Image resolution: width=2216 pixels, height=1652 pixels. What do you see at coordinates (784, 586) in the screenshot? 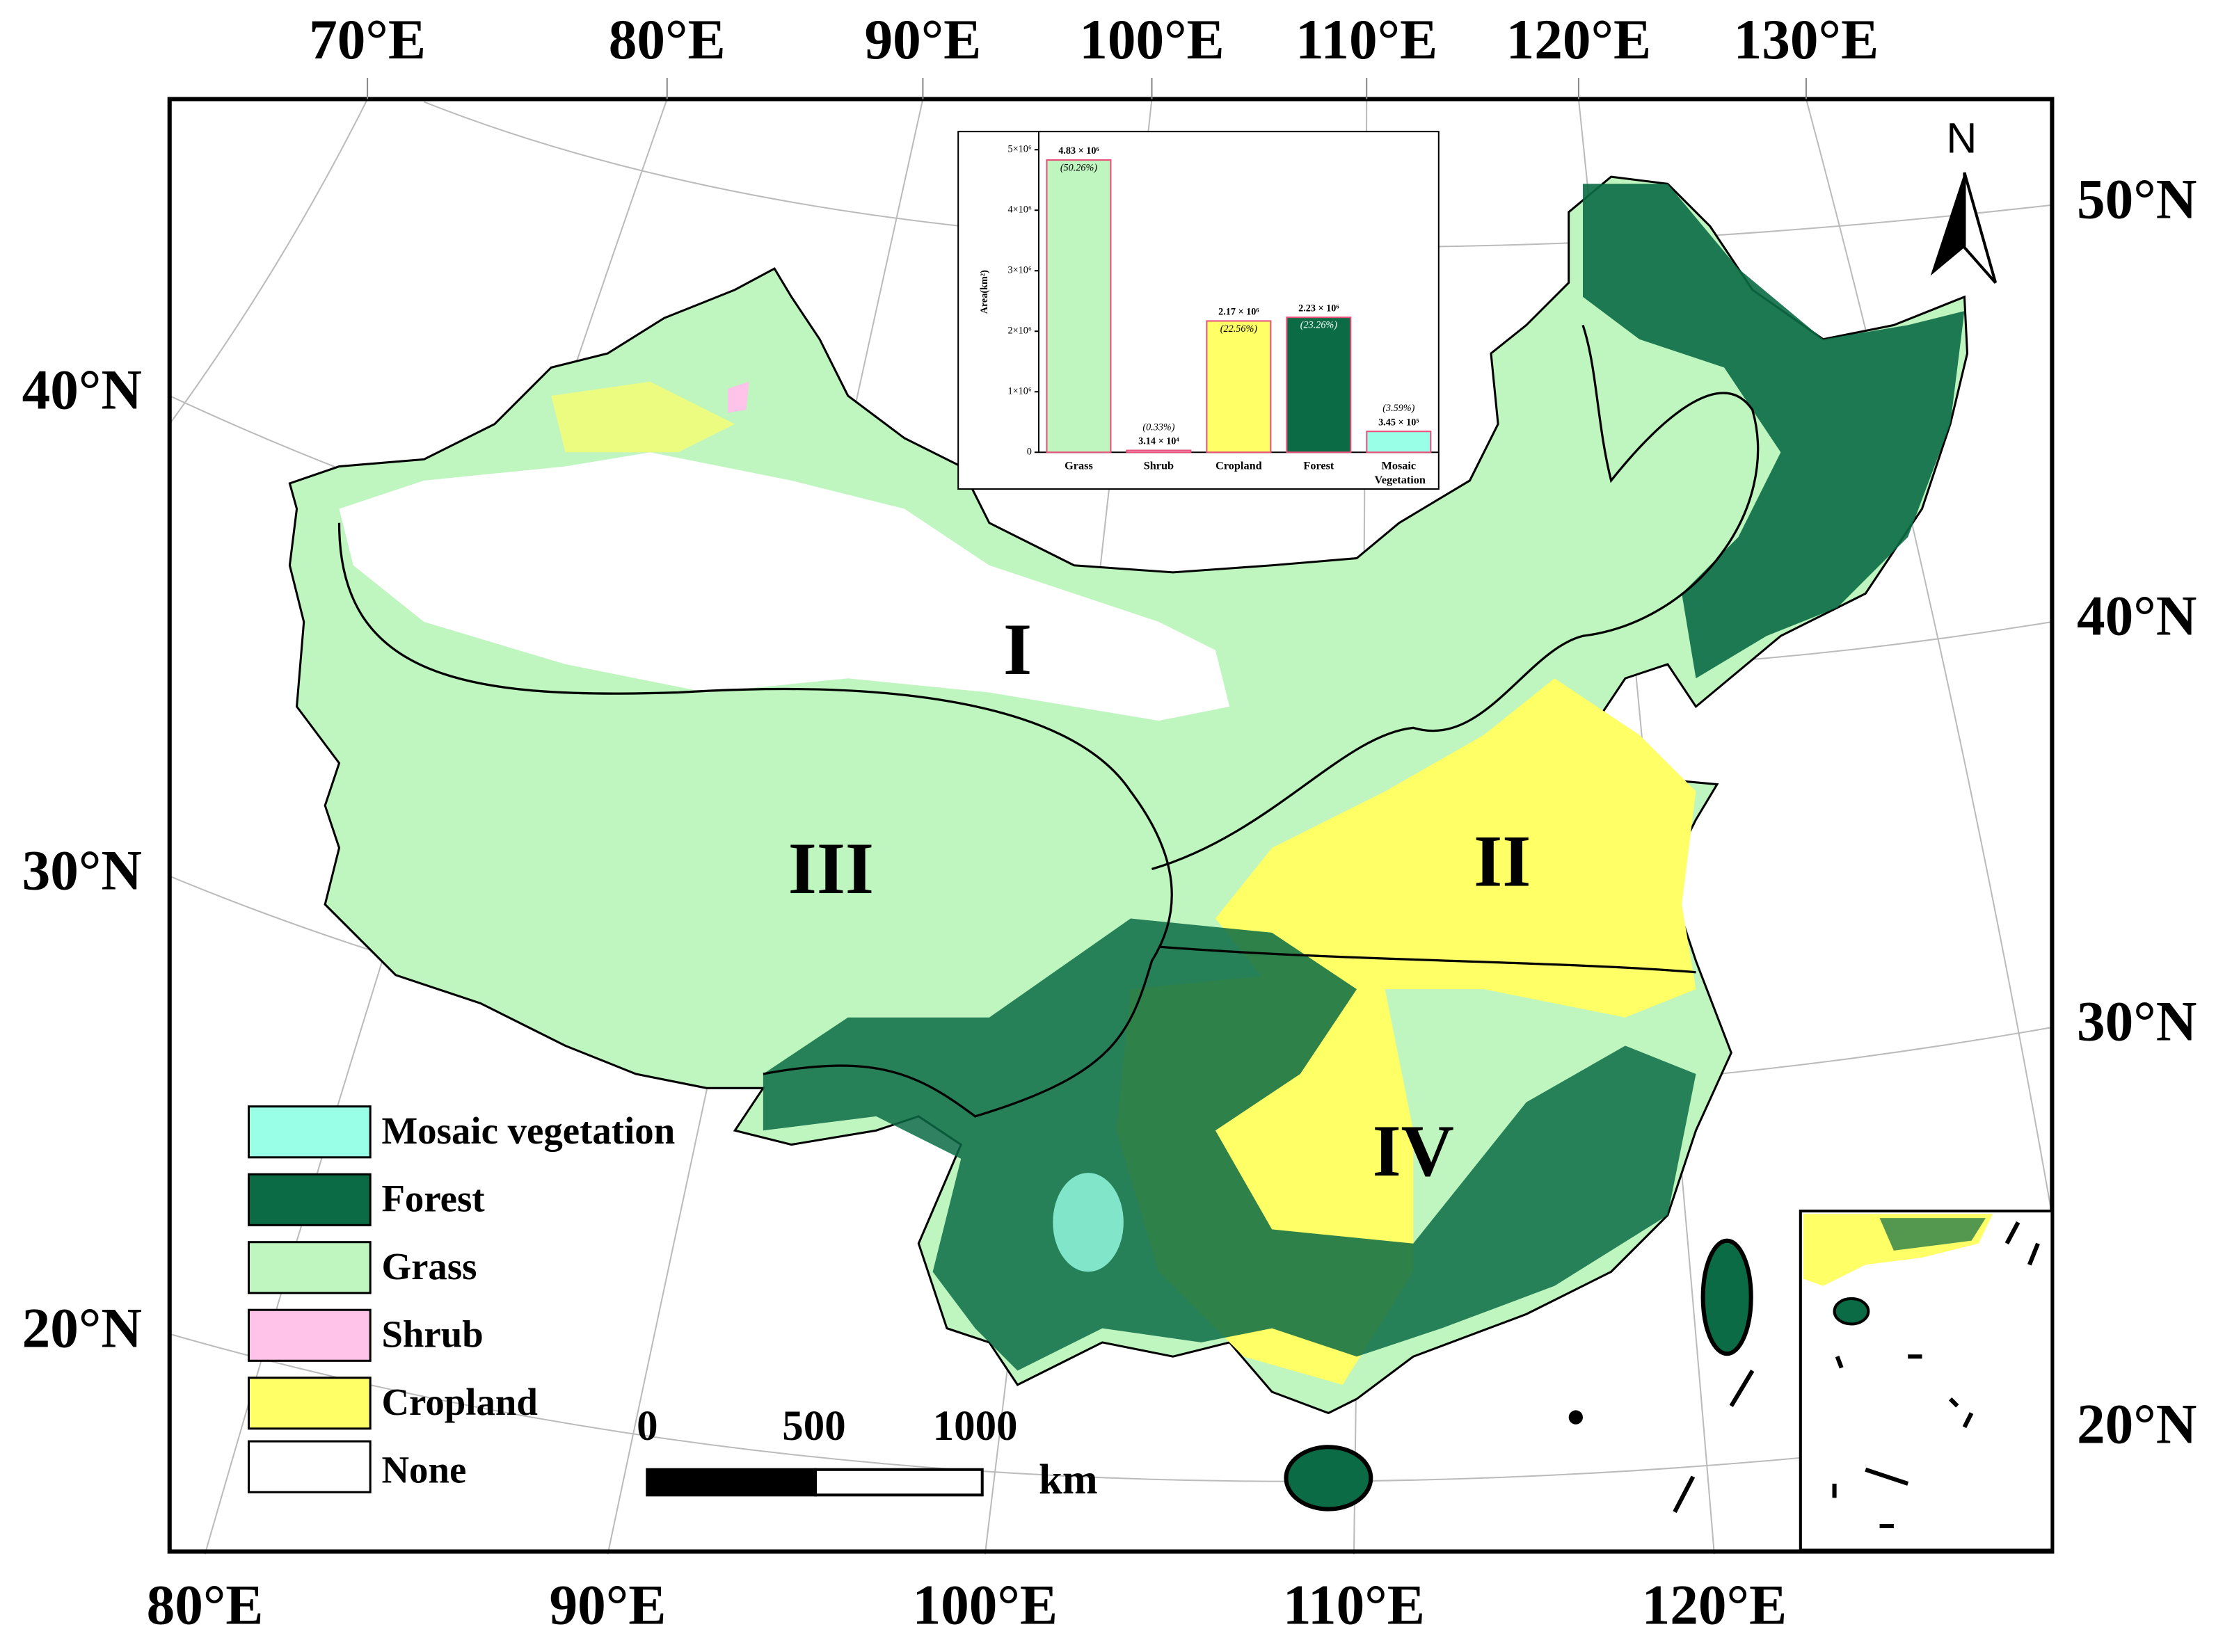
I see `none-area` at bounding box center [784, 586].